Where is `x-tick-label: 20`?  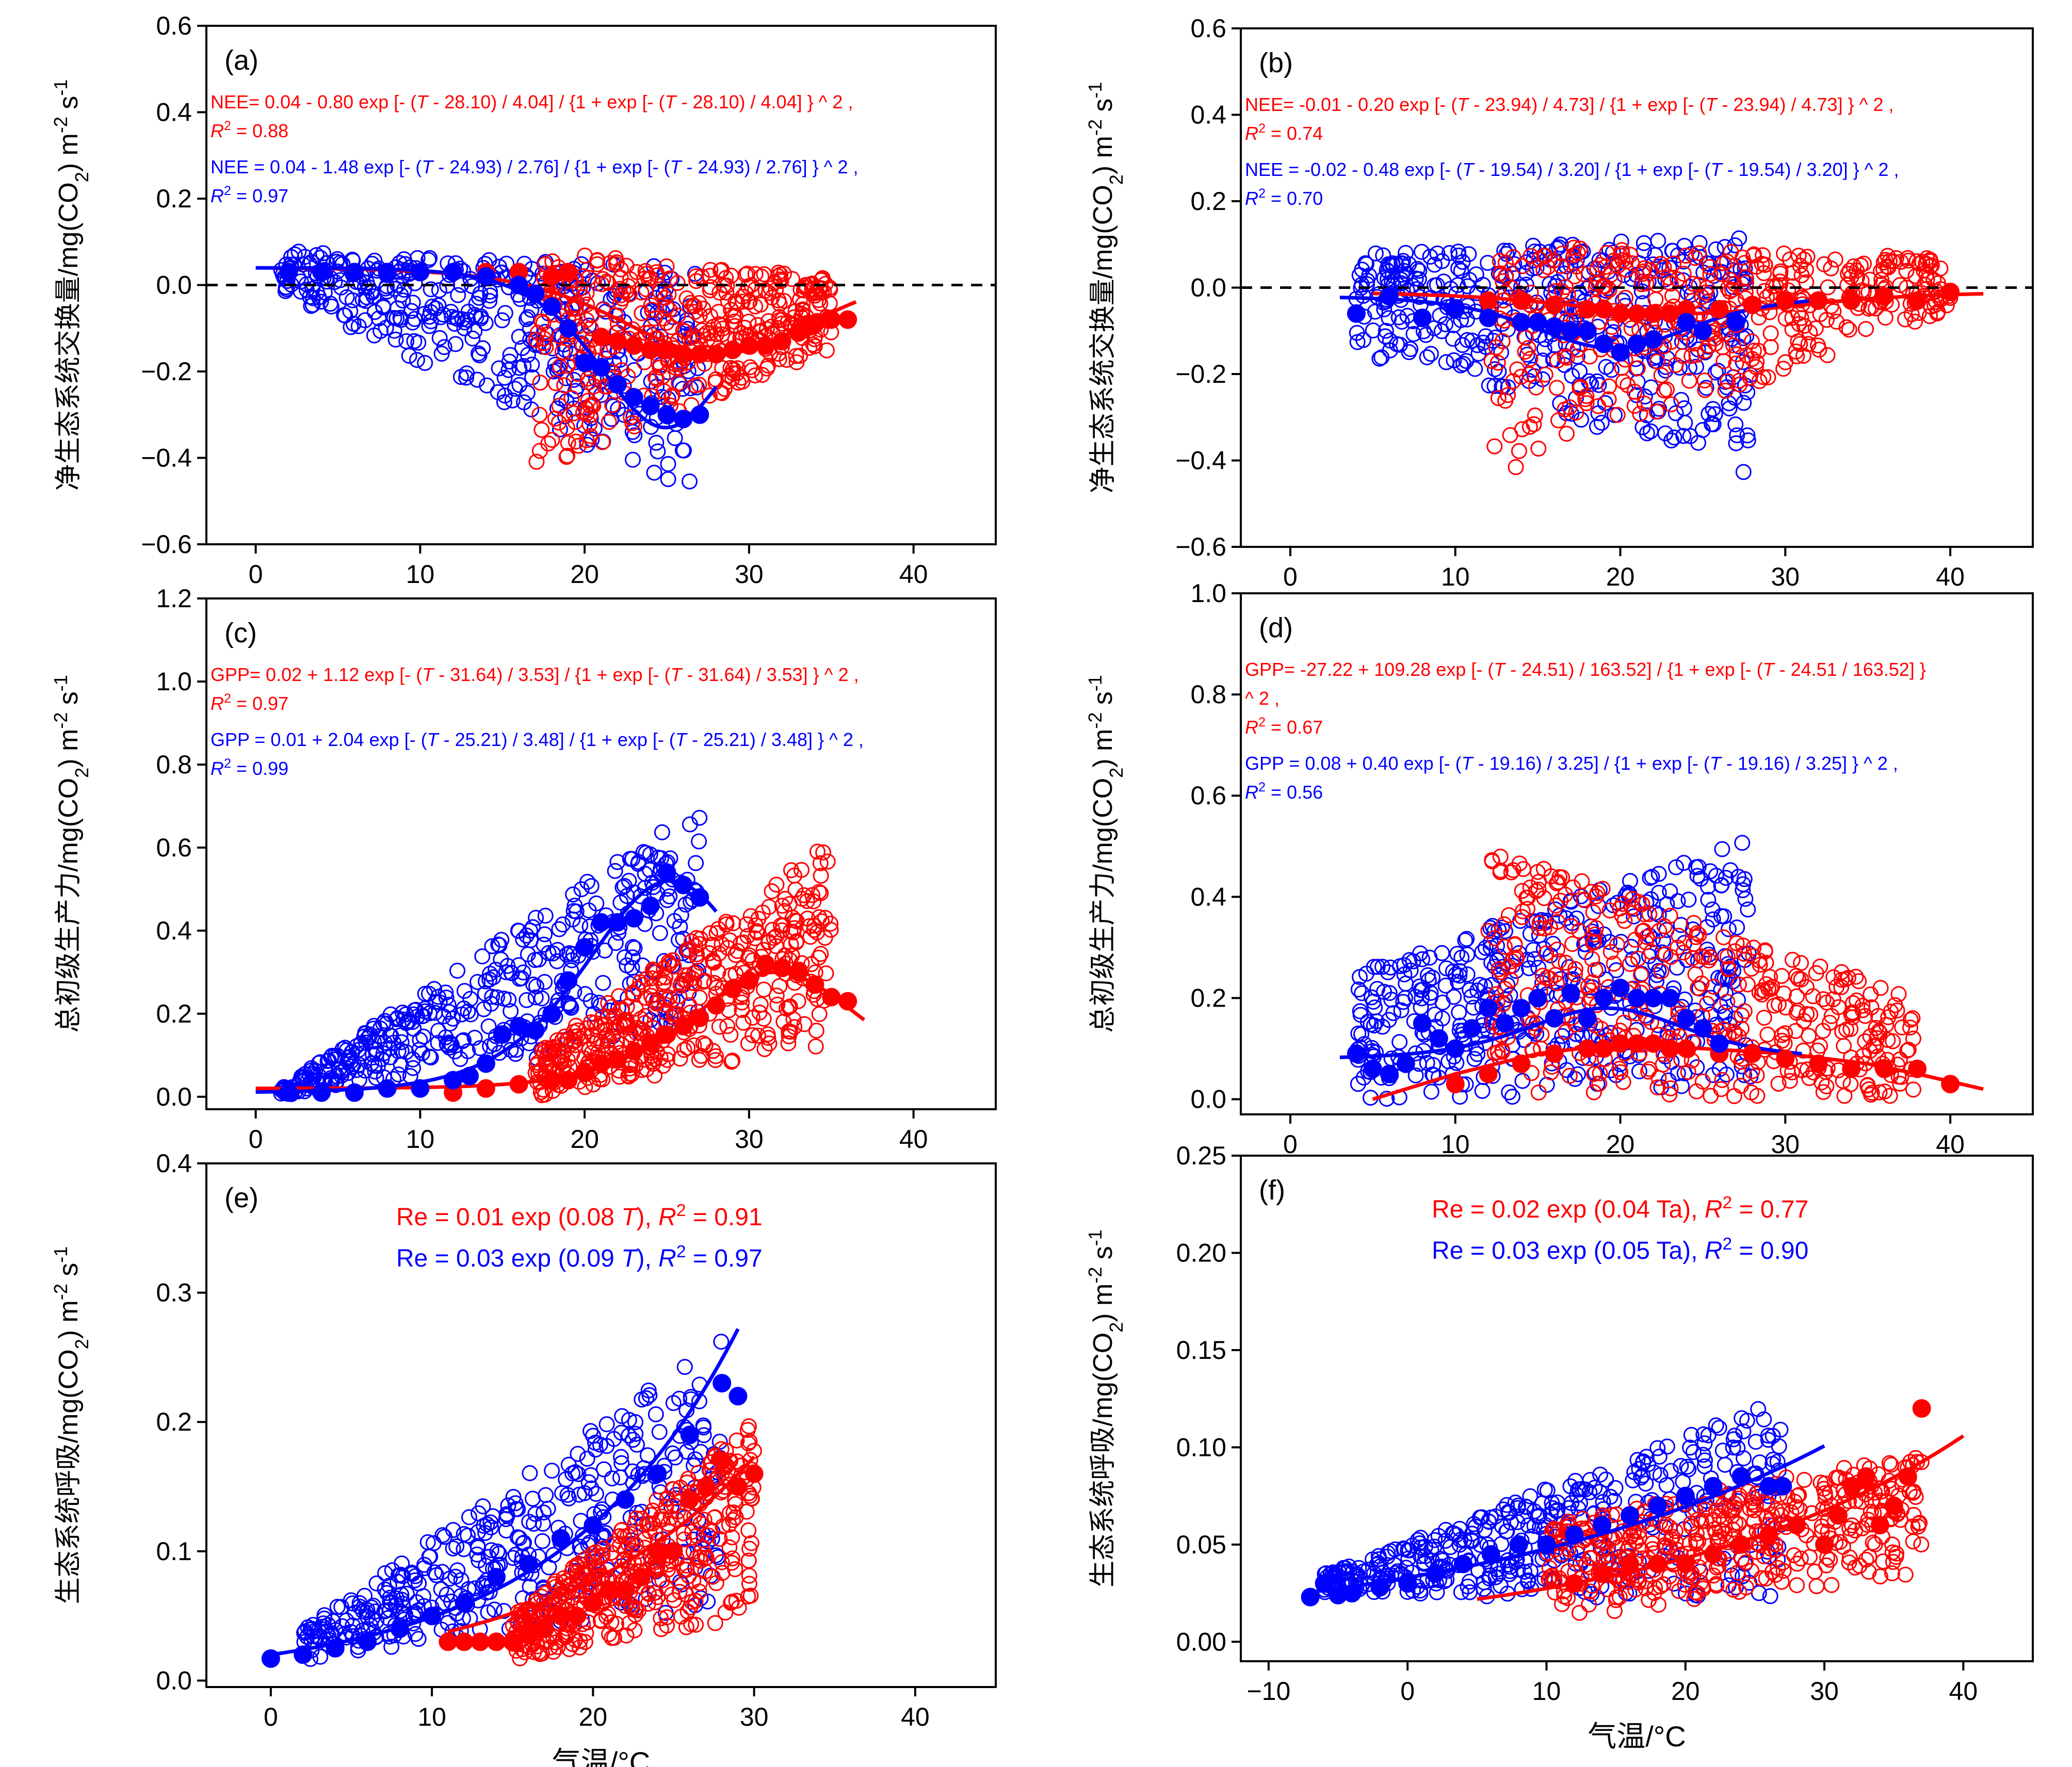 x-tick-label: 20 is located at coordinates (1620, 576).